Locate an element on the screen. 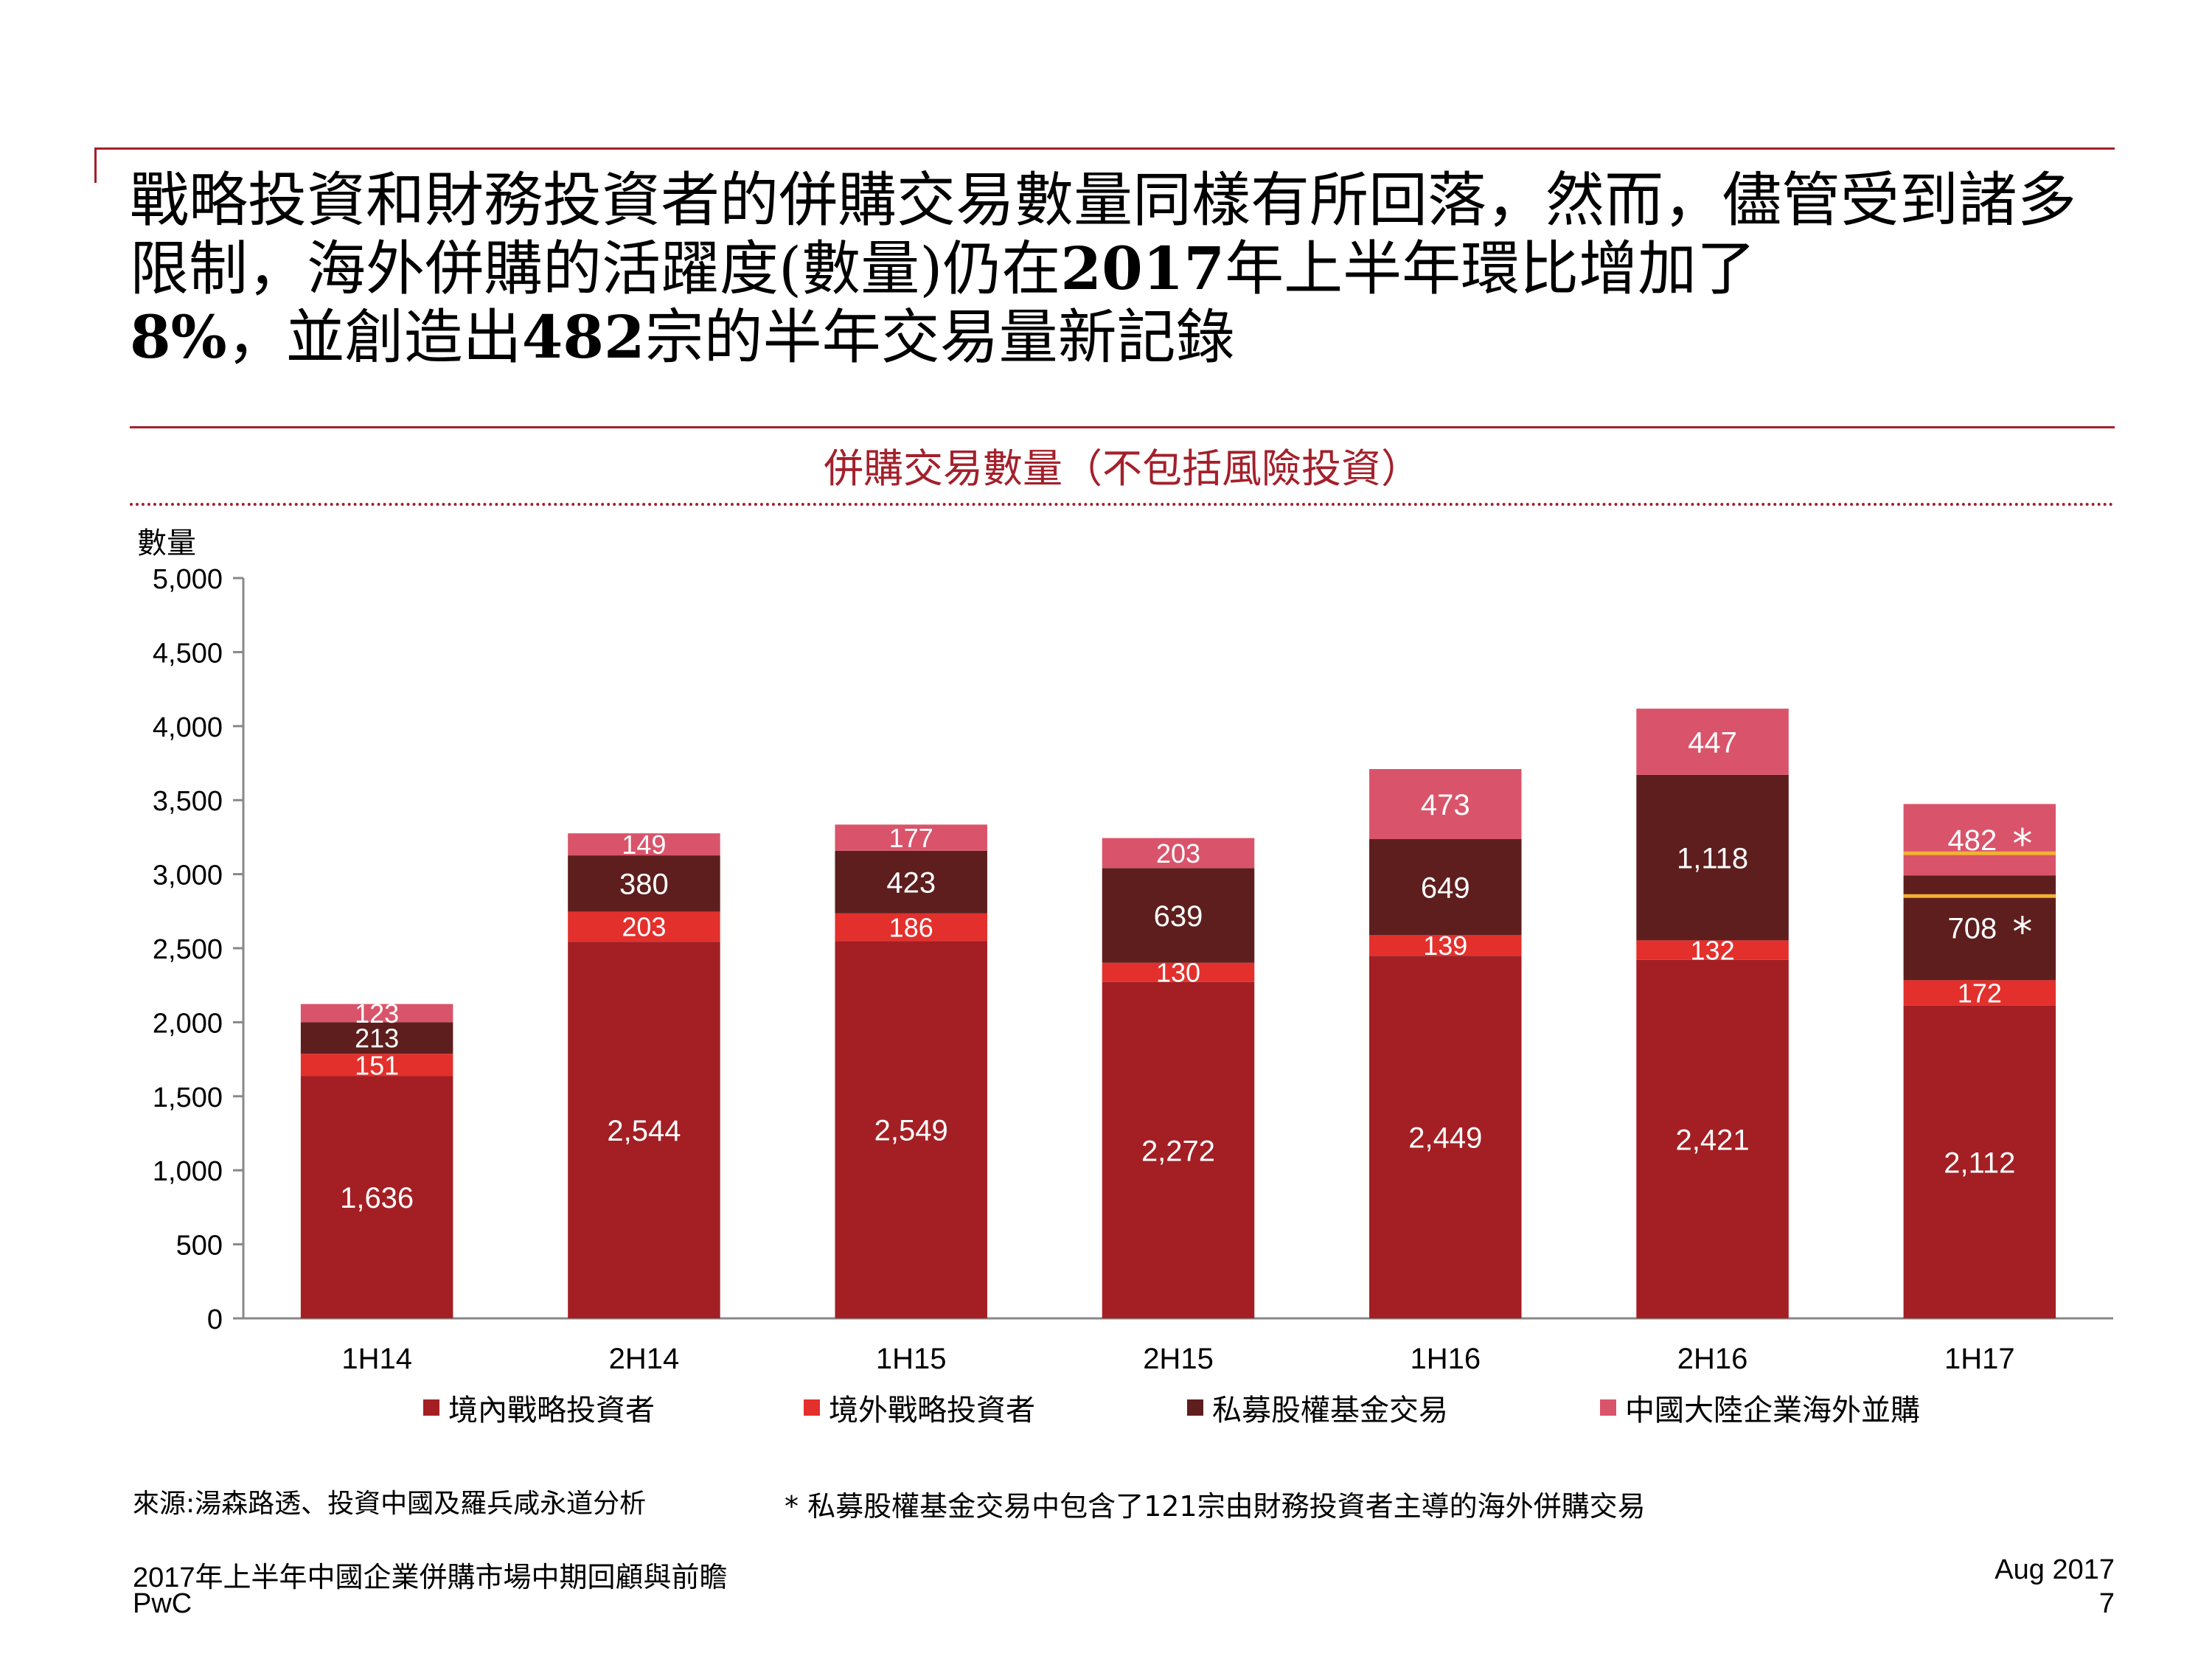  y-tick-label: 500 is located at coordinates (199, 1246).